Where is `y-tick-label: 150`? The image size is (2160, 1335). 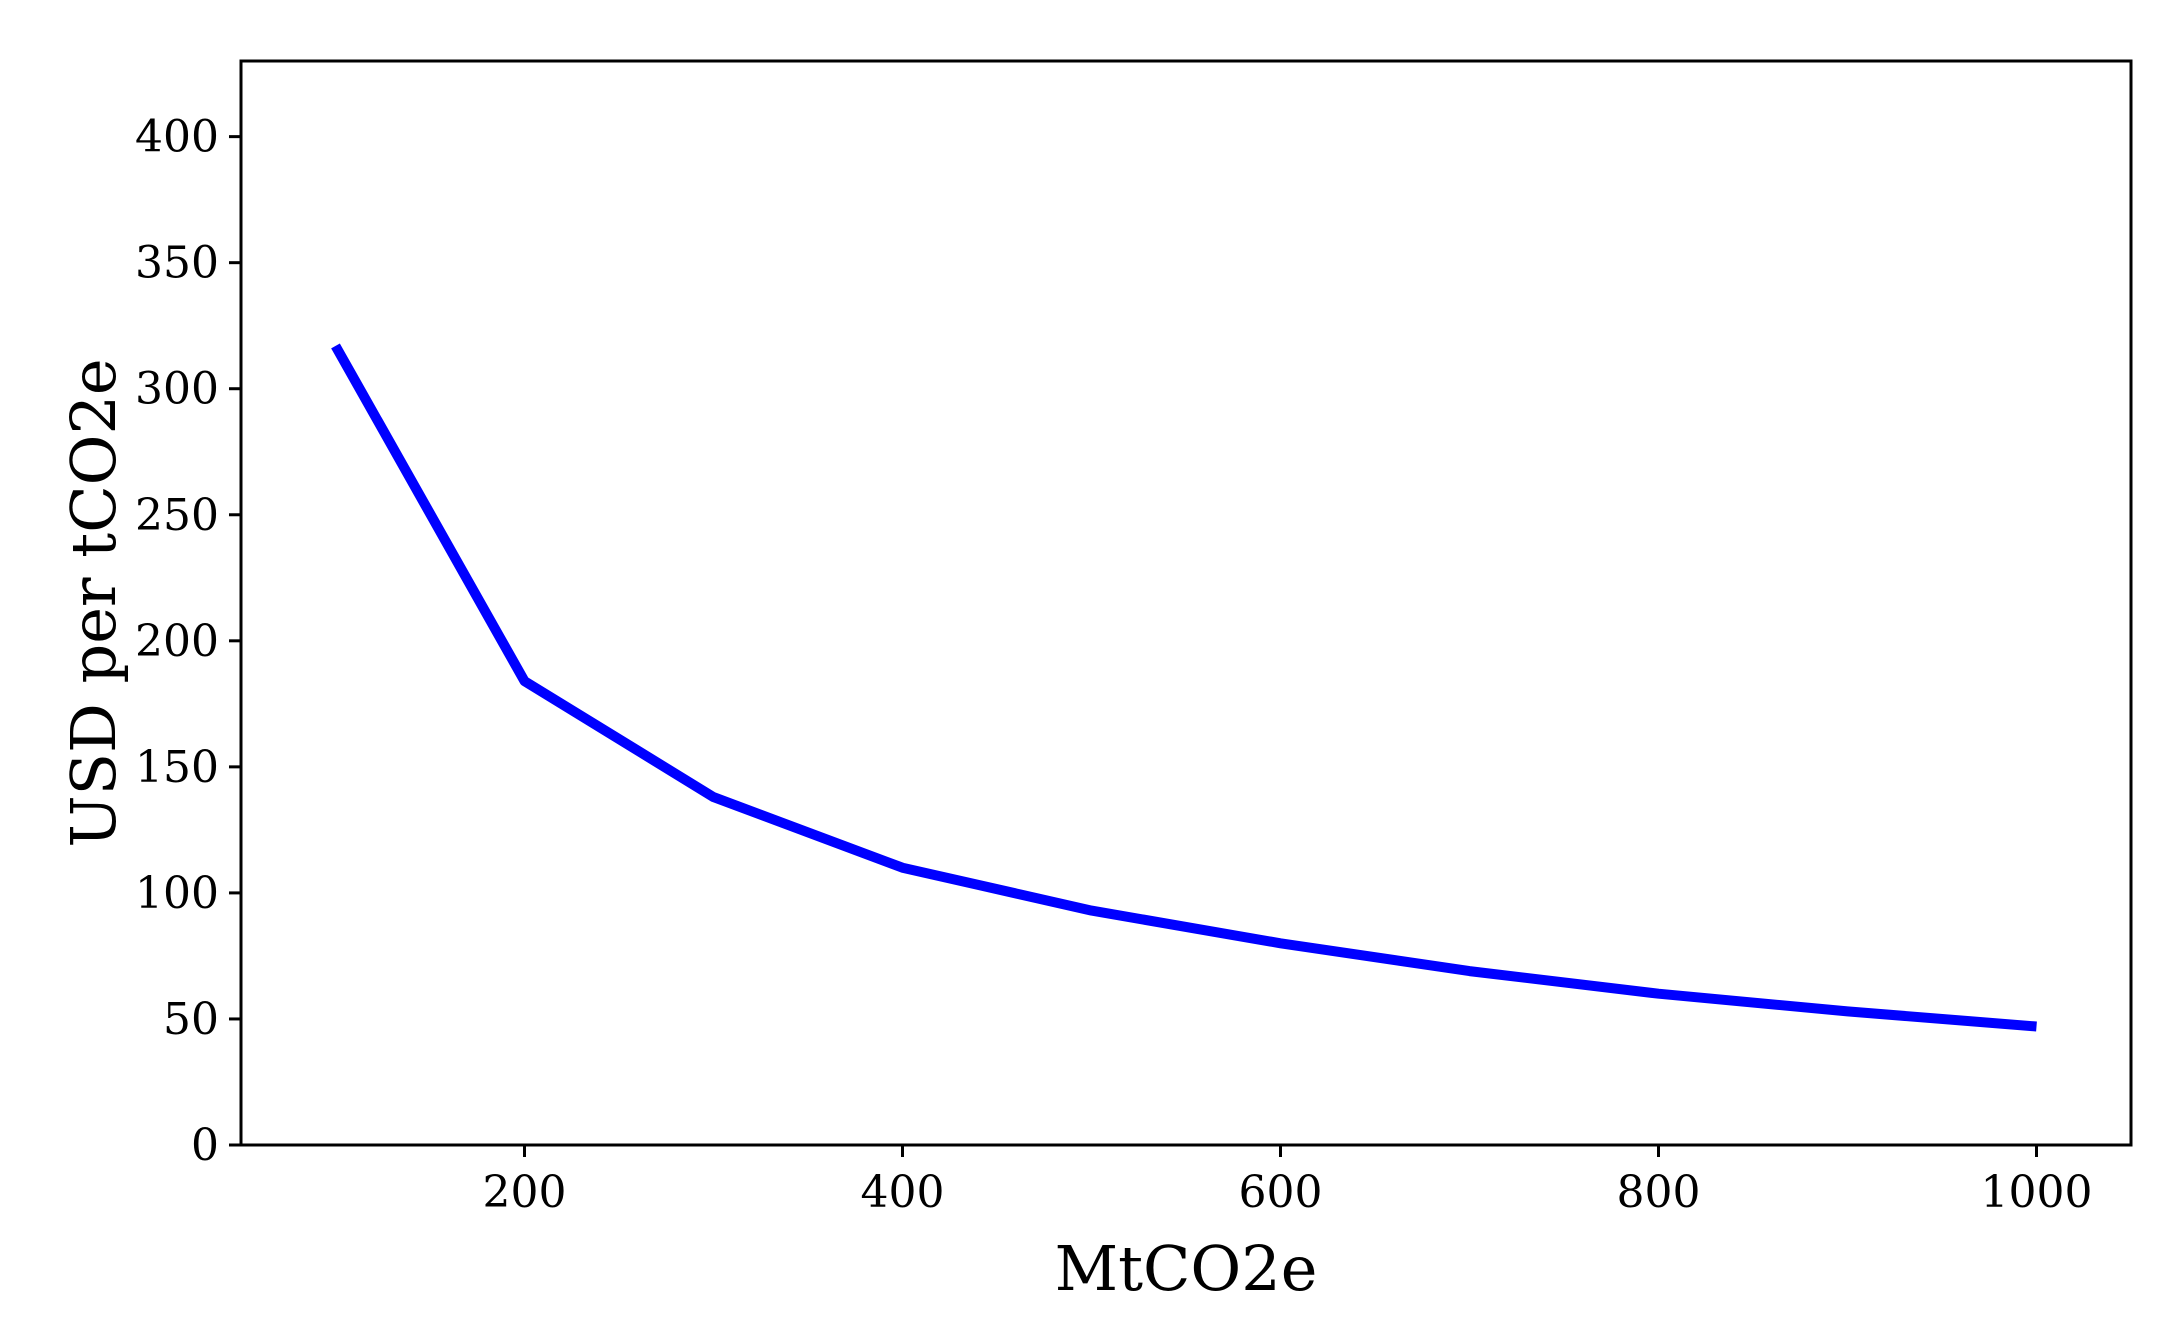 y-tick-label: 150 is located at coordinates (177, 767).